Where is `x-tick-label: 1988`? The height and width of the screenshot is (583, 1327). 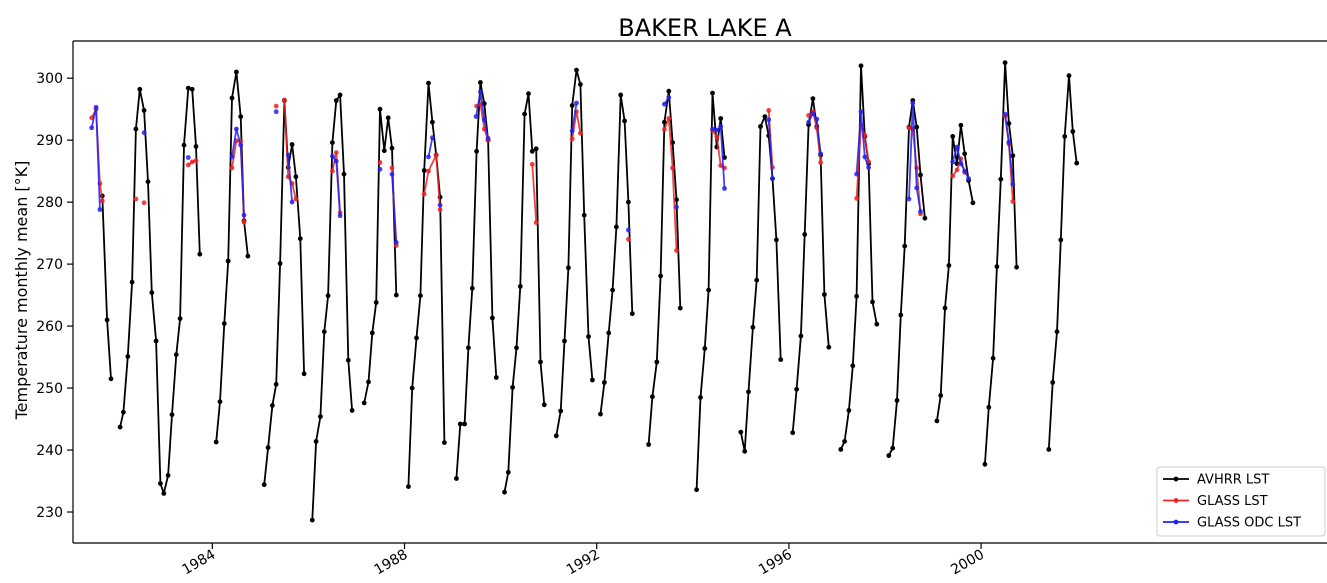
x-tick-label: 1988 is located at coordinates (391, 563).